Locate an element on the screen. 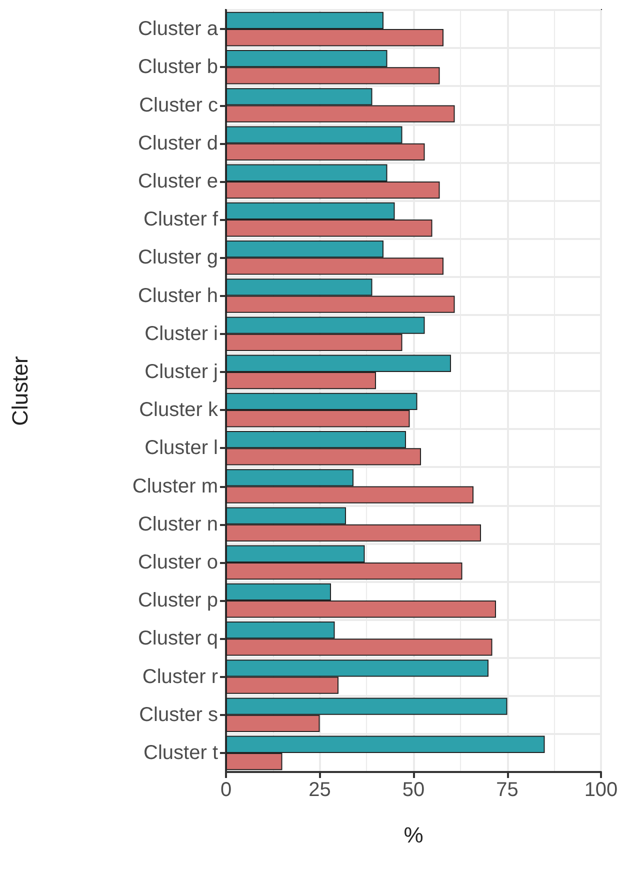 The image size is (628, 872). y-tick-label: Cluster n is located at coordinates (178, 524).